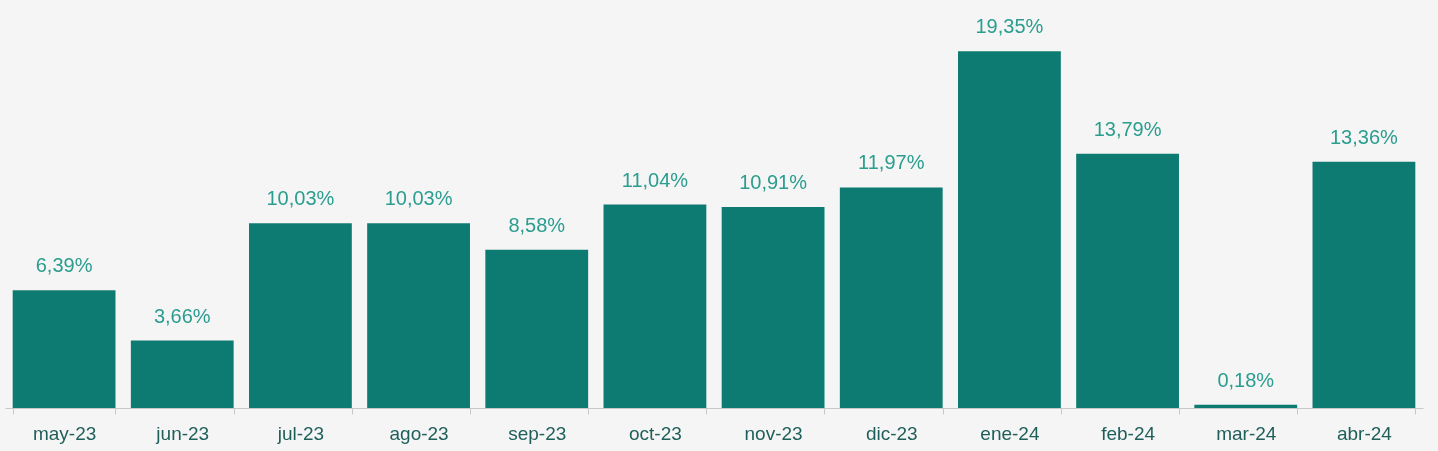 This screenshot has height=451, width=1438. I want to click on x-tick-label: jul-23, so click(300, 433).